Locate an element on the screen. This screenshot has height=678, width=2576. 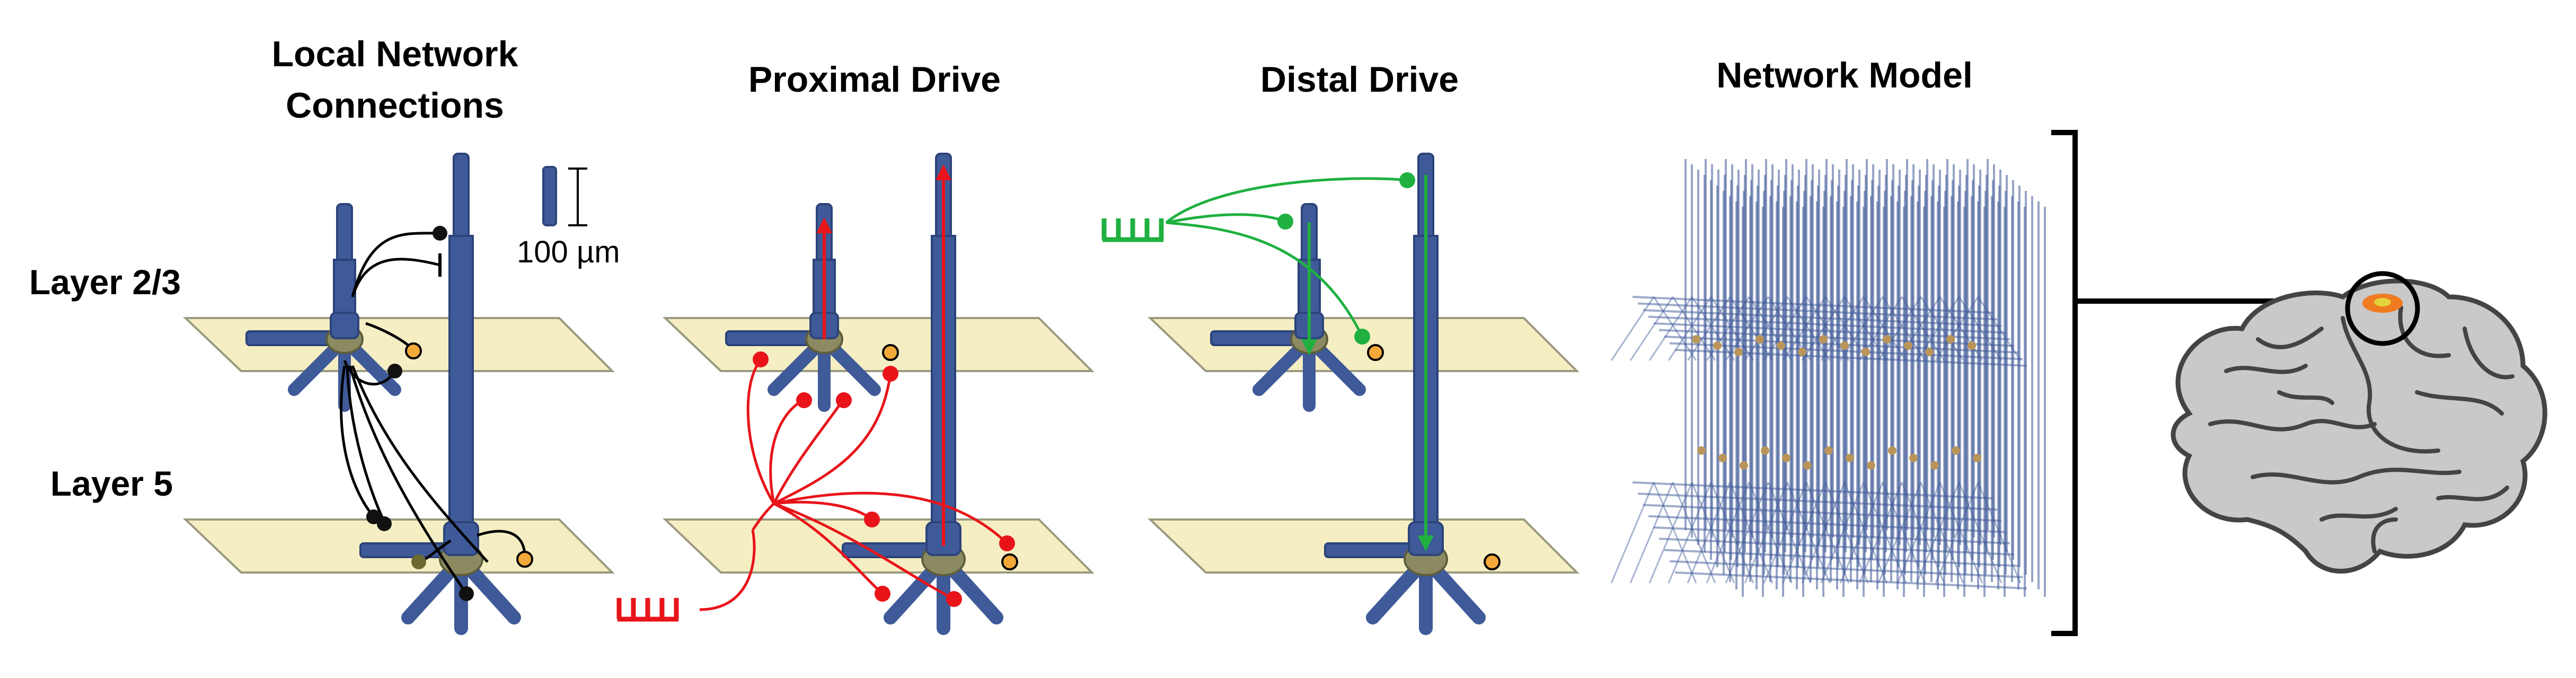
scale-bar-label: 100 µm is located at coordinates (568, 252).